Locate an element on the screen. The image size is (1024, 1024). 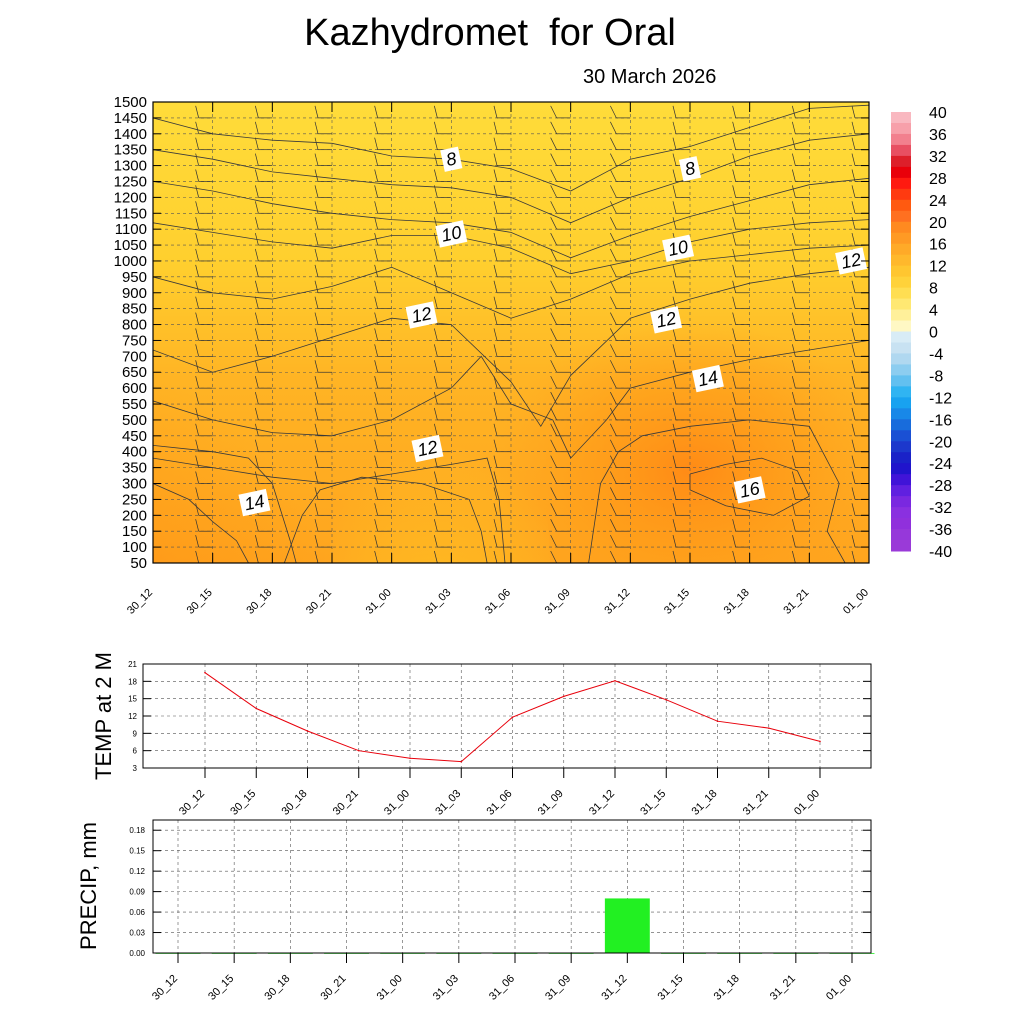
x-tick-label: 30_18 is located at coordinates (259, 602).